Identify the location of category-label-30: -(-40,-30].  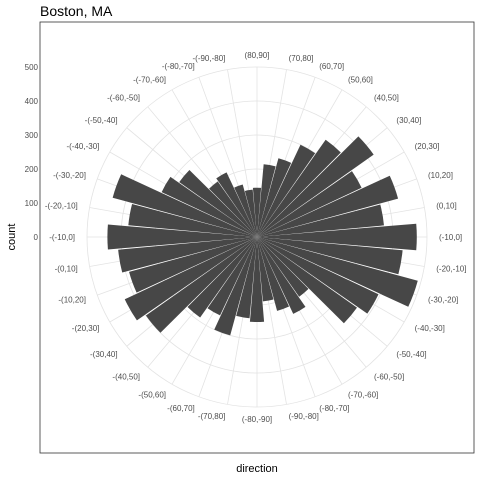
(82, 146).